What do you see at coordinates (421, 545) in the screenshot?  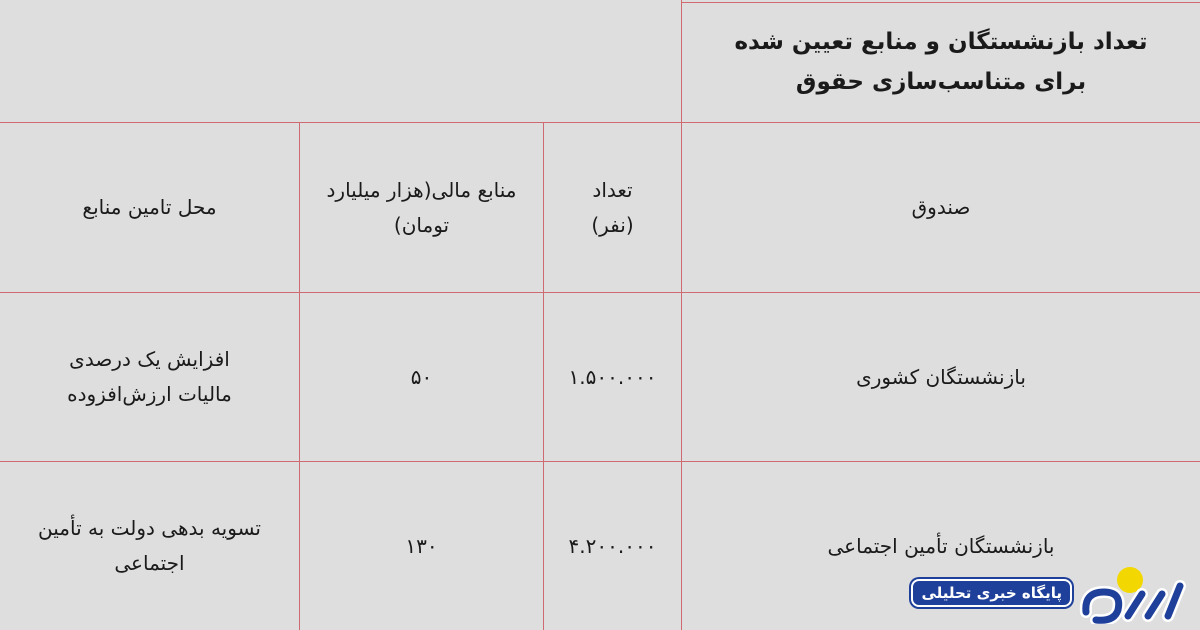 I see `row-2-resources: ۱۳۰` at bounding box center [421, 545].